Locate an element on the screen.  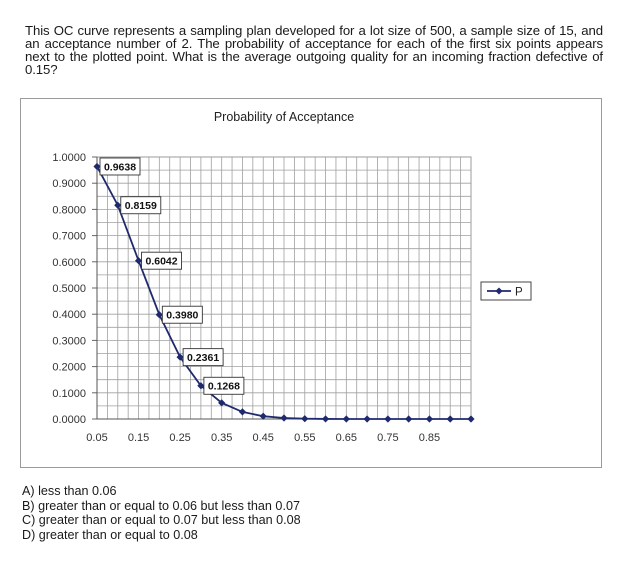
chart-title: Probability of Acceptance is located at coordinates (284, 117).